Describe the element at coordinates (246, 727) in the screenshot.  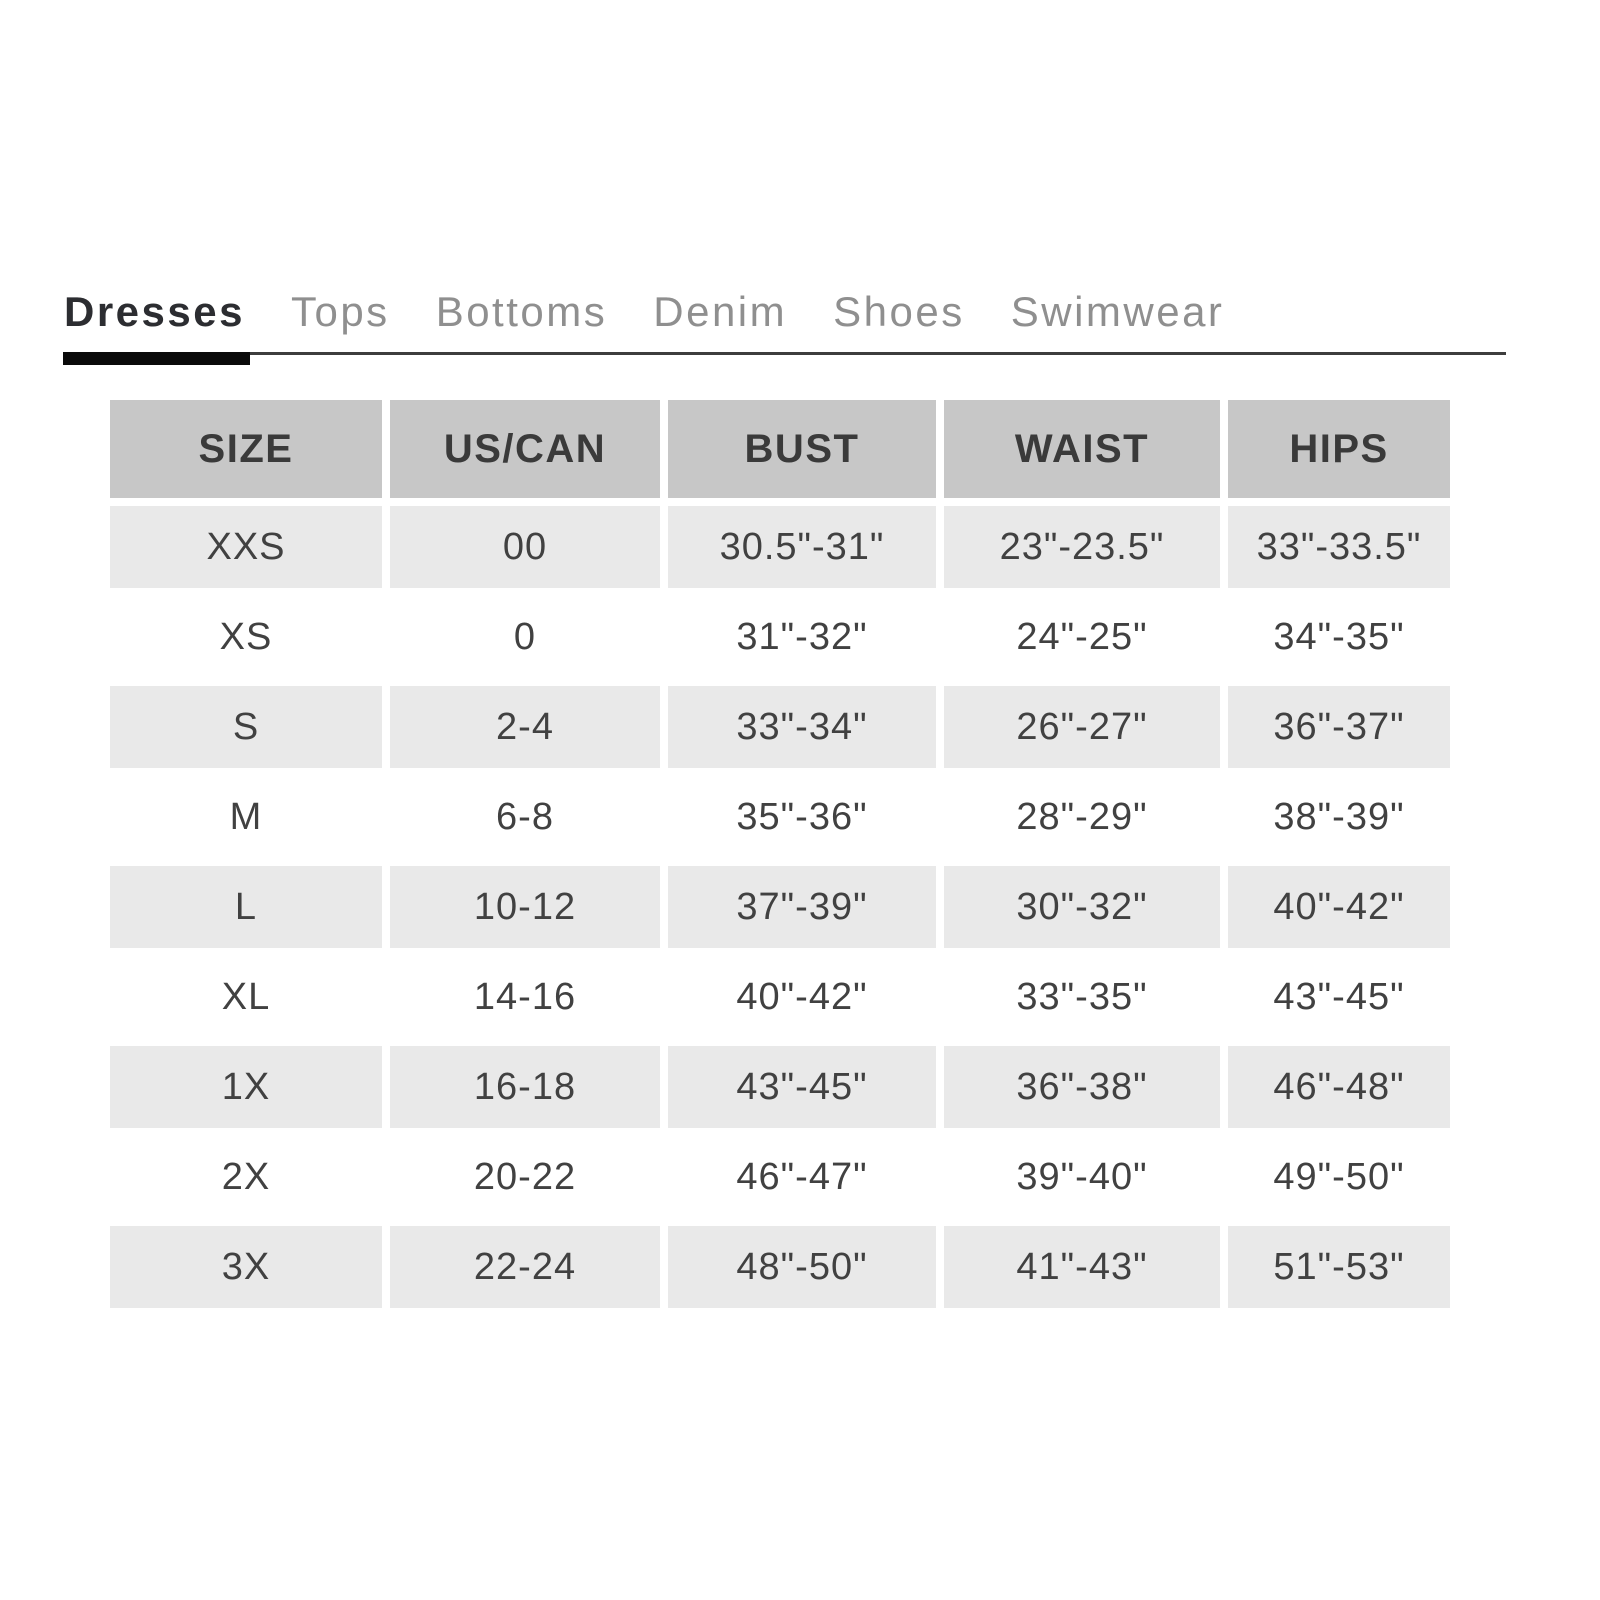
I see `table-cell: S` at that location.